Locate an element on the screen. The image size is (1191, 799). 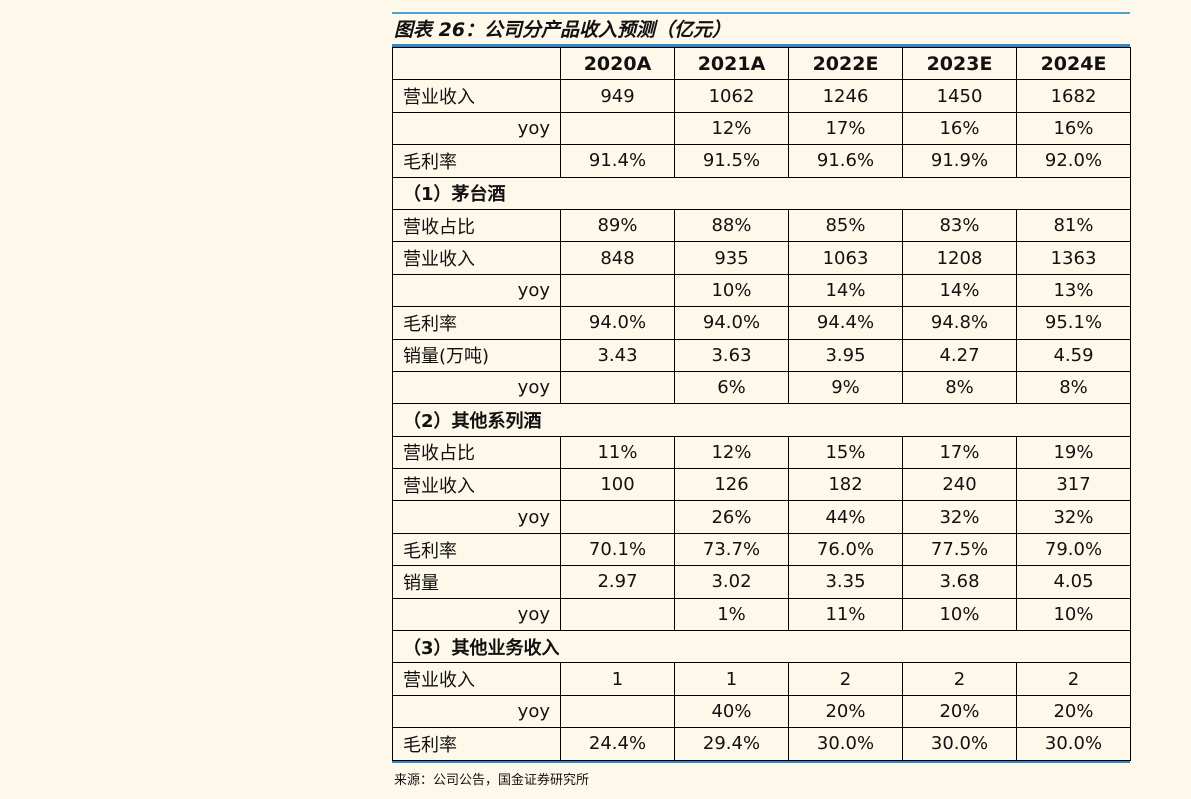
section-header-row: （1）茅台酒 is located at coordinates (761, 193).